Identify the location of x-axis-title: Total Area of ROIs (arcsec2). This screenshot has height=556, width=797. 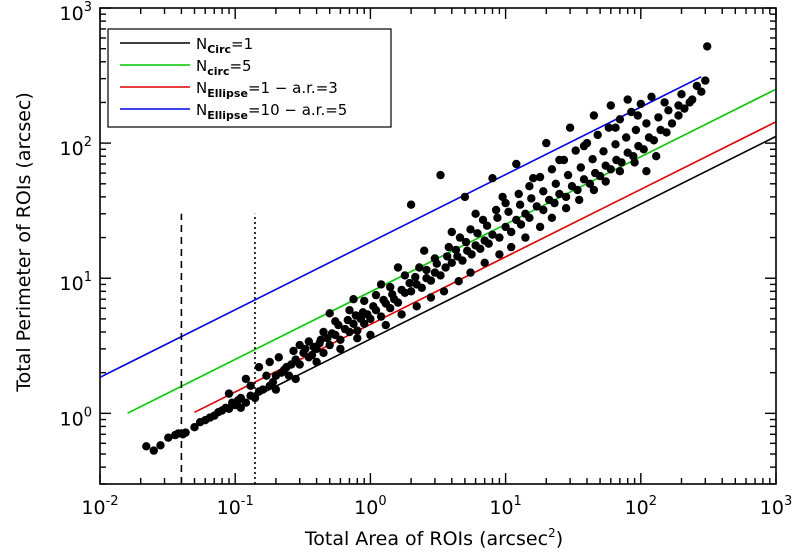
(433, 538).